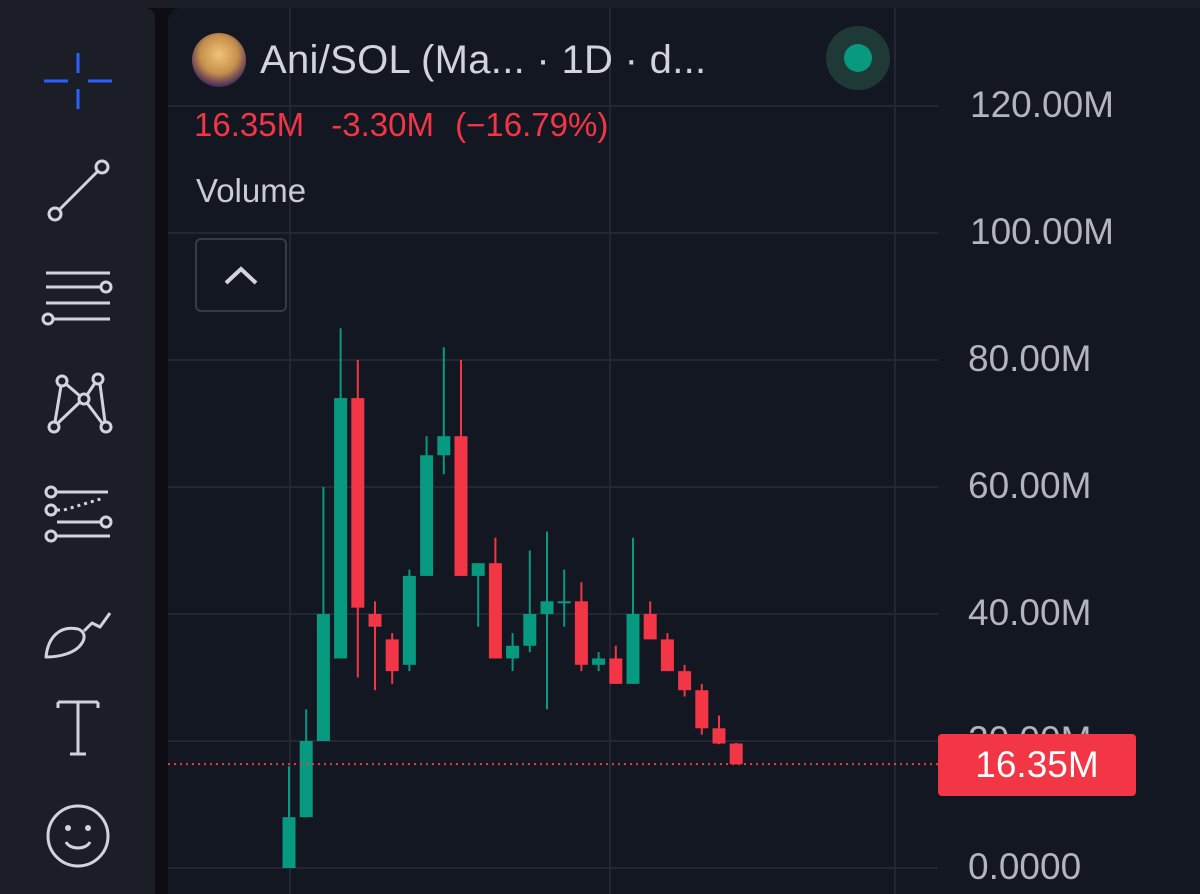 The image size is (1200, 894). I want to click on market-status-indicator, so click(858, 58).